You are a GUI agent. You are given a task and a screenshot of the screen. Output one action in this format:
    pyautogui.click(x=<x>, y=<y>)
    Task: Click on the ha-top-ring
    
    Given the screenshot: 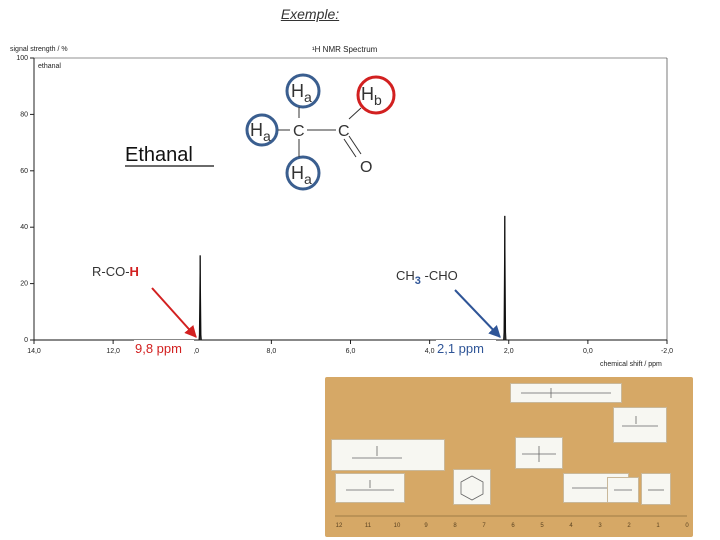 What is the action you would take?
    pyautogui.click(x=303, y=91)
    